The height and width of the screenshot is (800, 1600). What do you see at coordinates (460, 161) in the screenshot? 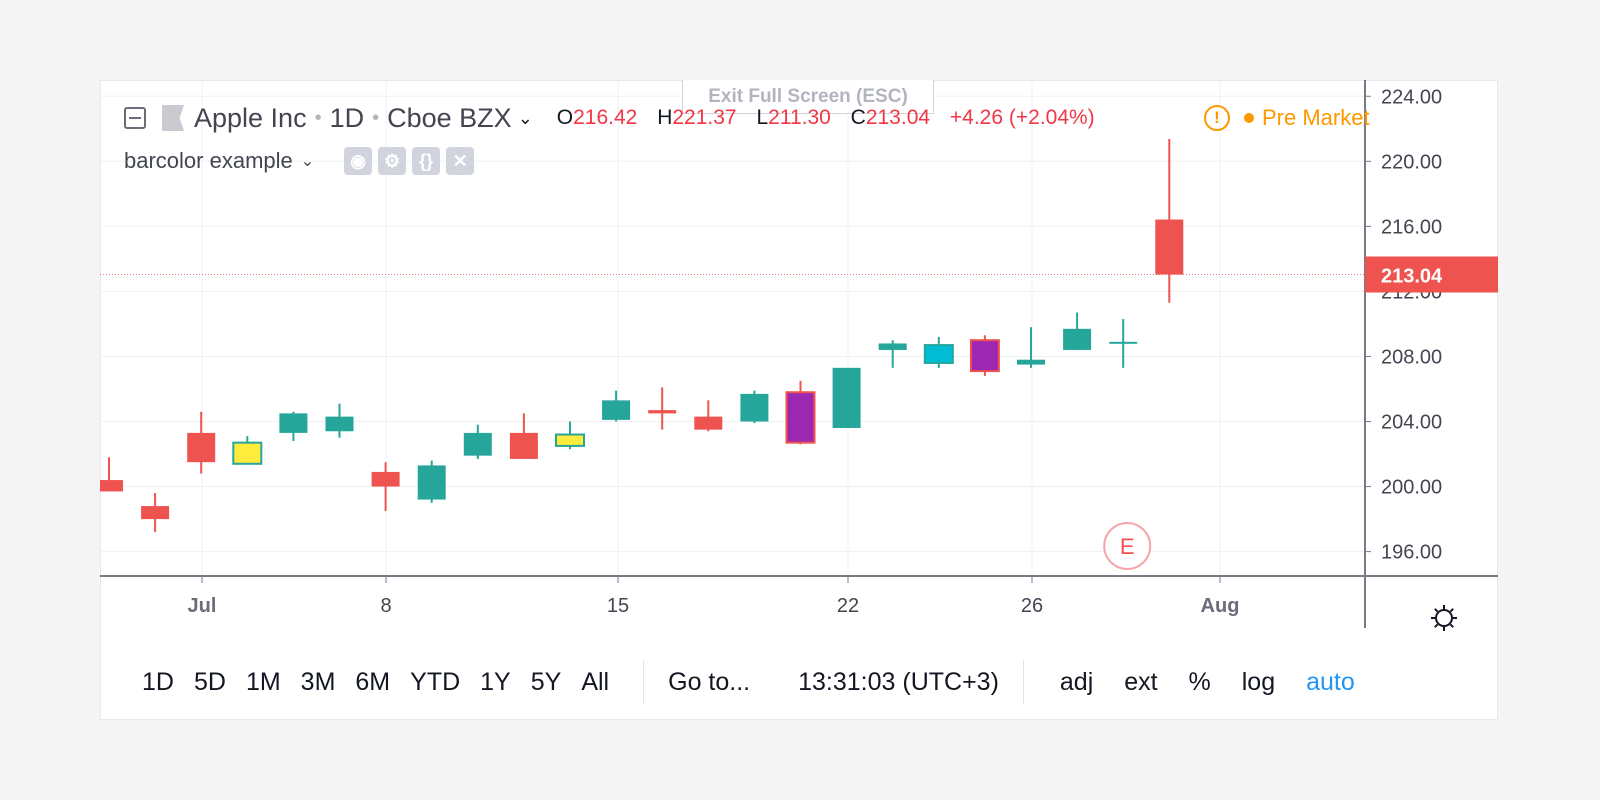
I see `close-icon: ✕` at bounding box center [460, 161].